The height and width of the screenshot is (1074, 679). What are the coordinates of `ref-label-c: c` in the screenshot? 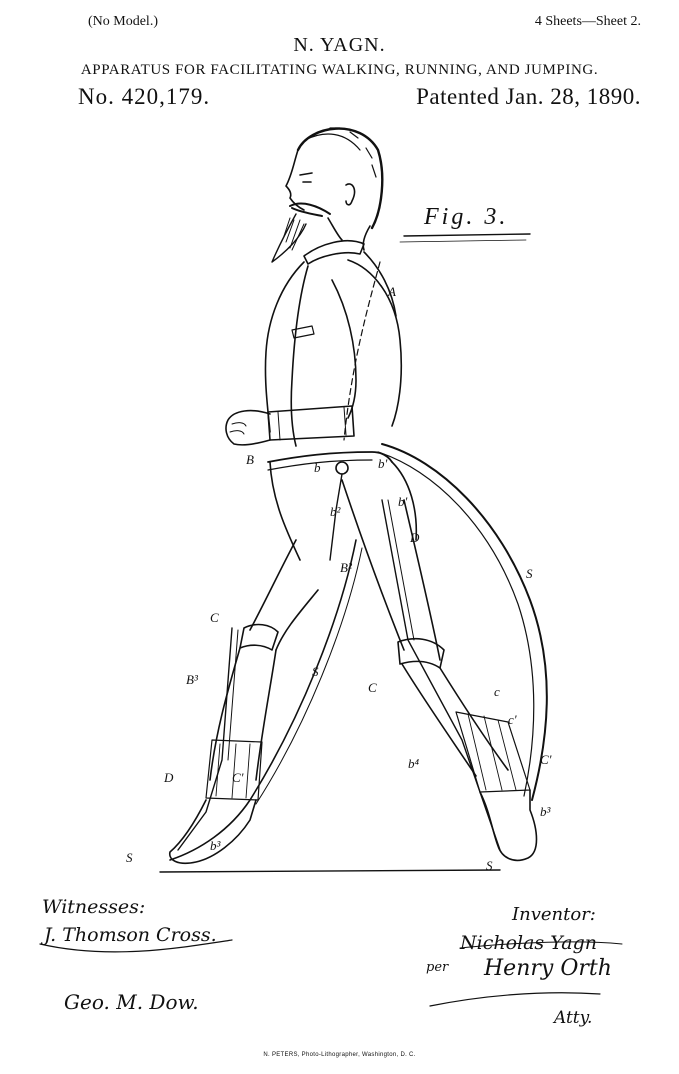 It's located at (497, 691).